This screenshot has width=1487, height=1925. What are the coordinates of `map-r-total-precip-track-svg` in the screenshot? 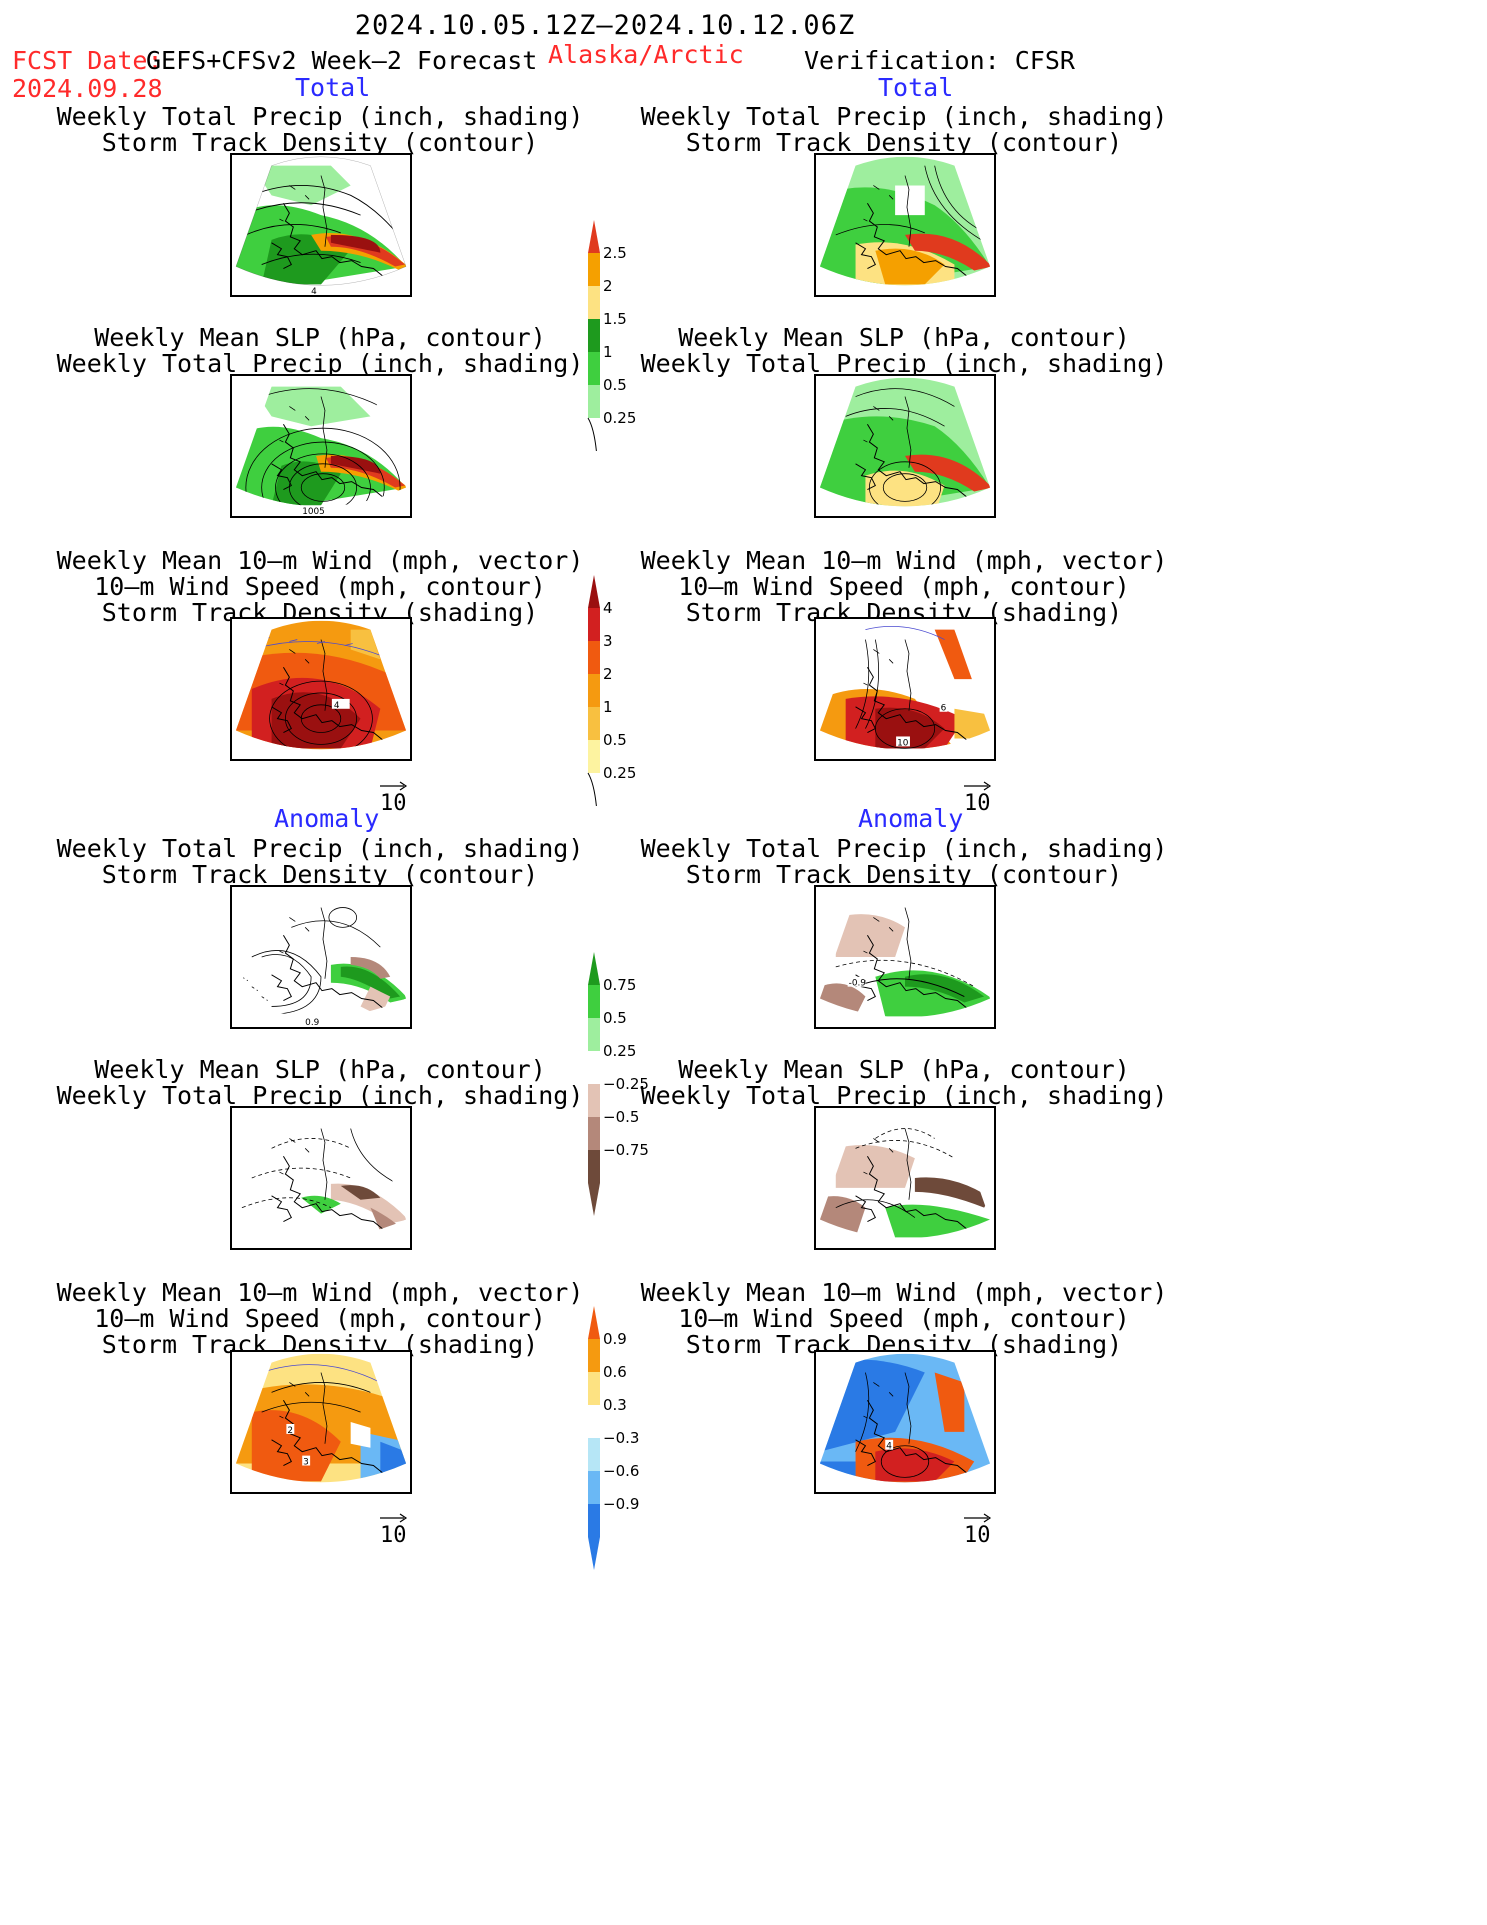 It's located at (905, 221).